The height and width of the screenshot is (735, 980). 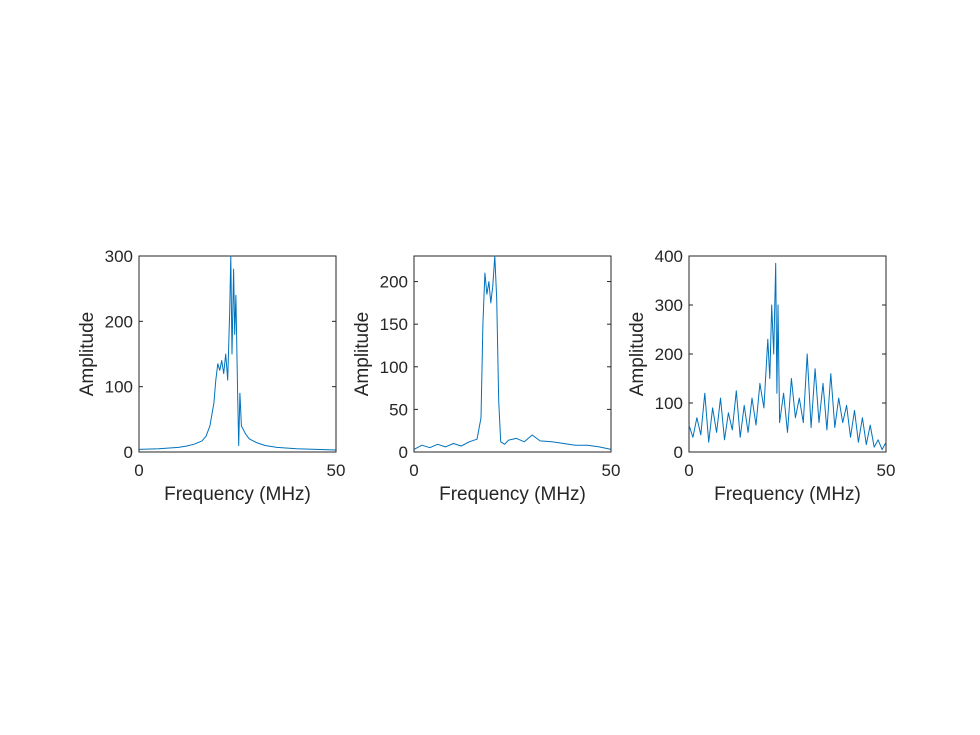 I want to click on chart-3: 0 100 200 300 400 0 50 Frequency (MHz) Amplitude, so click(x=761, y=376).